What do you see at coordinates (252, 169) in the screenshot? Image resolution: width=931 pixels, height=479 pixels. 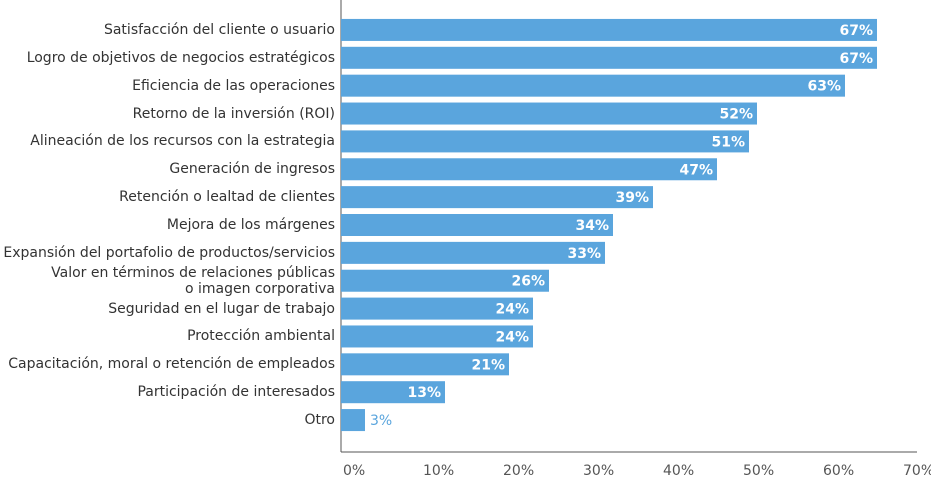 I see `category-label: Generación de ingresos` at bounding box center [252, 169].